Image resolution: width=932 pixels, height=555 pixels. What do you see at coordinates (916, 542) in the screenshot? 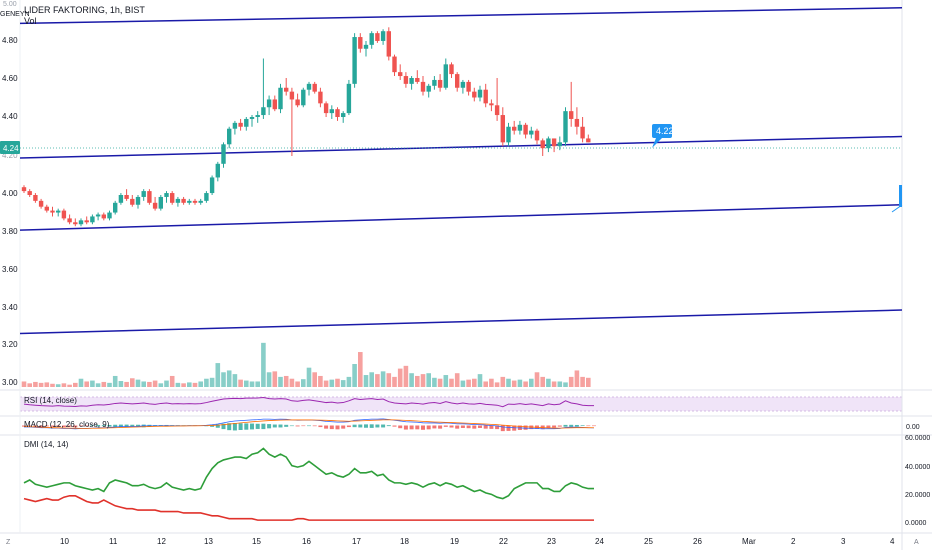
I see `time-axis-corner-right: A` at bounding box center [916, 542].